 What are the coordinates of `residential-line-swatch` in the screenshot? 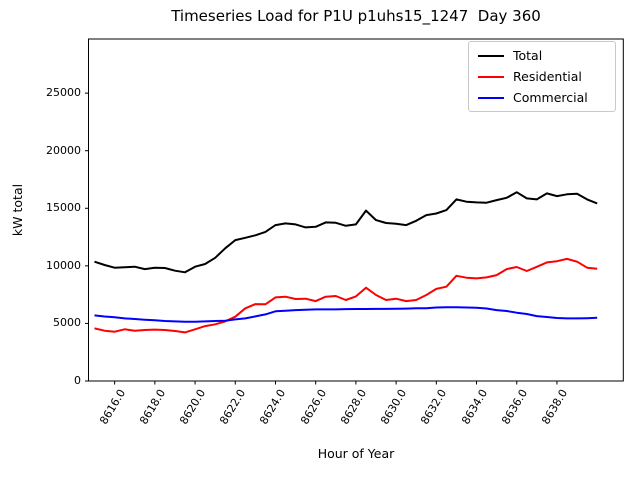 It's located at (491, 76).